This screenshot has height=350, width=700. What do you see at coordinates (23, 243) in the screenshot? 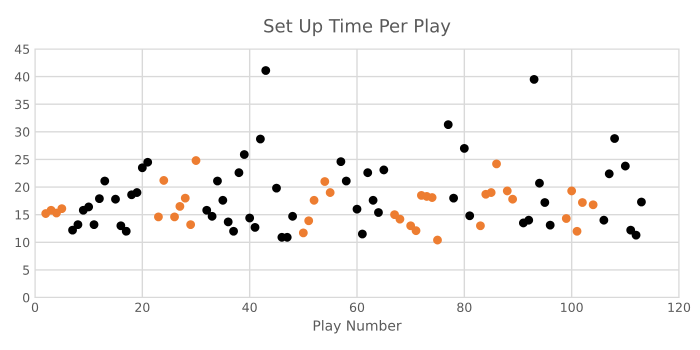
I see `y-tick-label: 10` at bounding box center [23, 243].